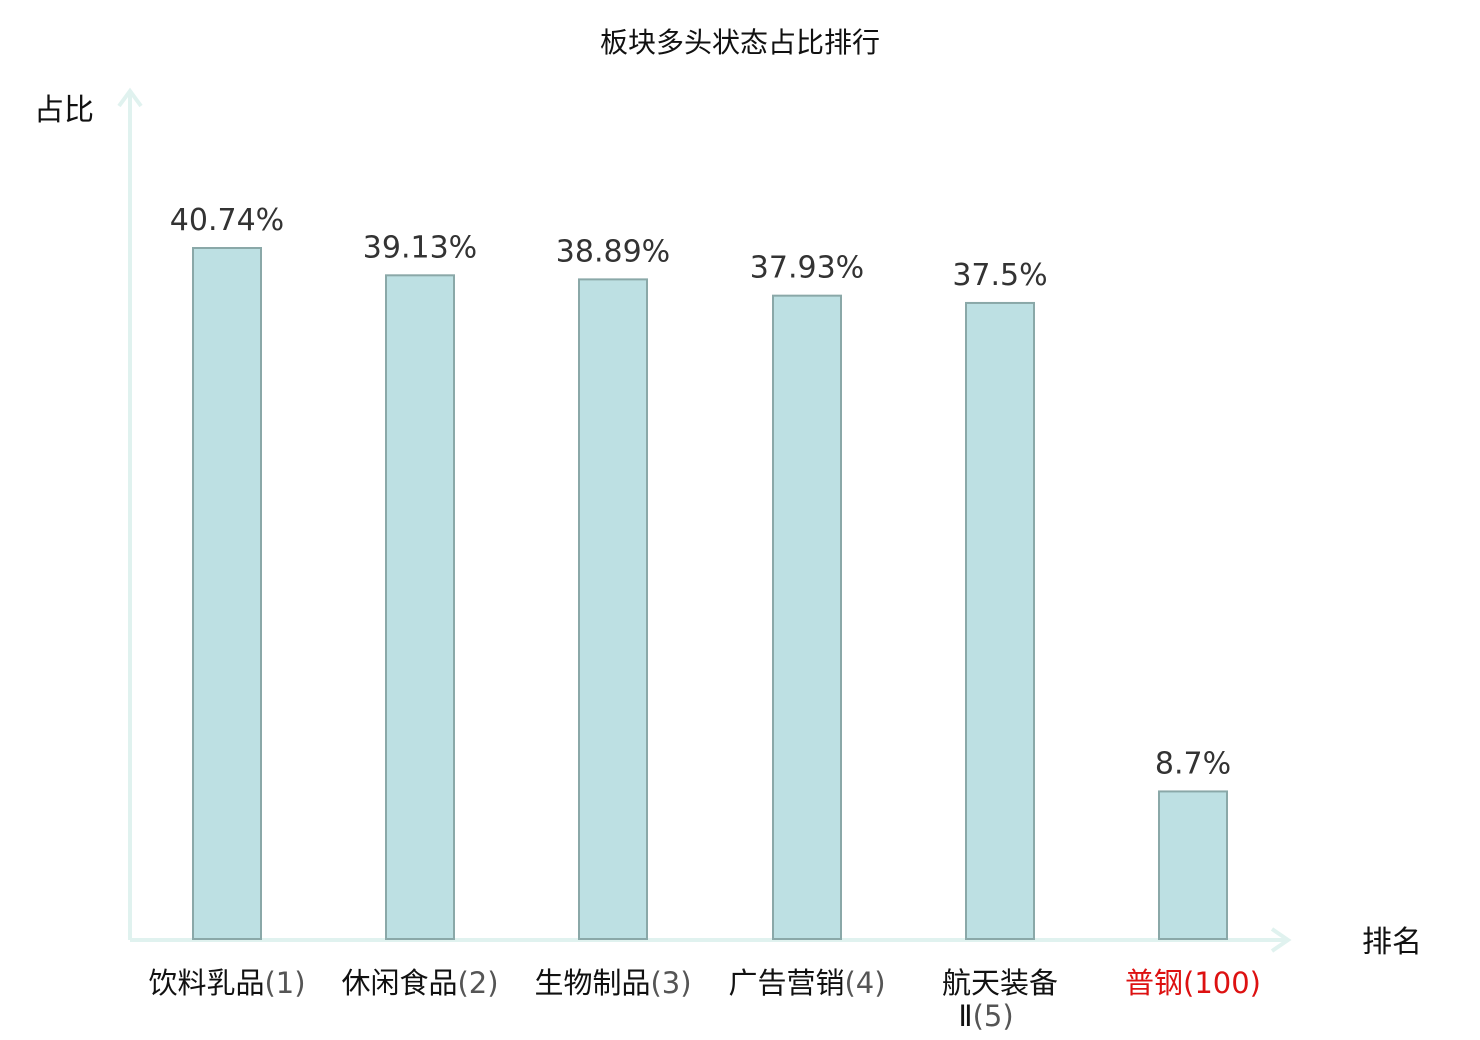 Image resolution: width=1480 pixels, height=1040 pixels. Describe the element at coordinates (420, 247) in the screenshot. I see `value-label: 39.13%` at that location.